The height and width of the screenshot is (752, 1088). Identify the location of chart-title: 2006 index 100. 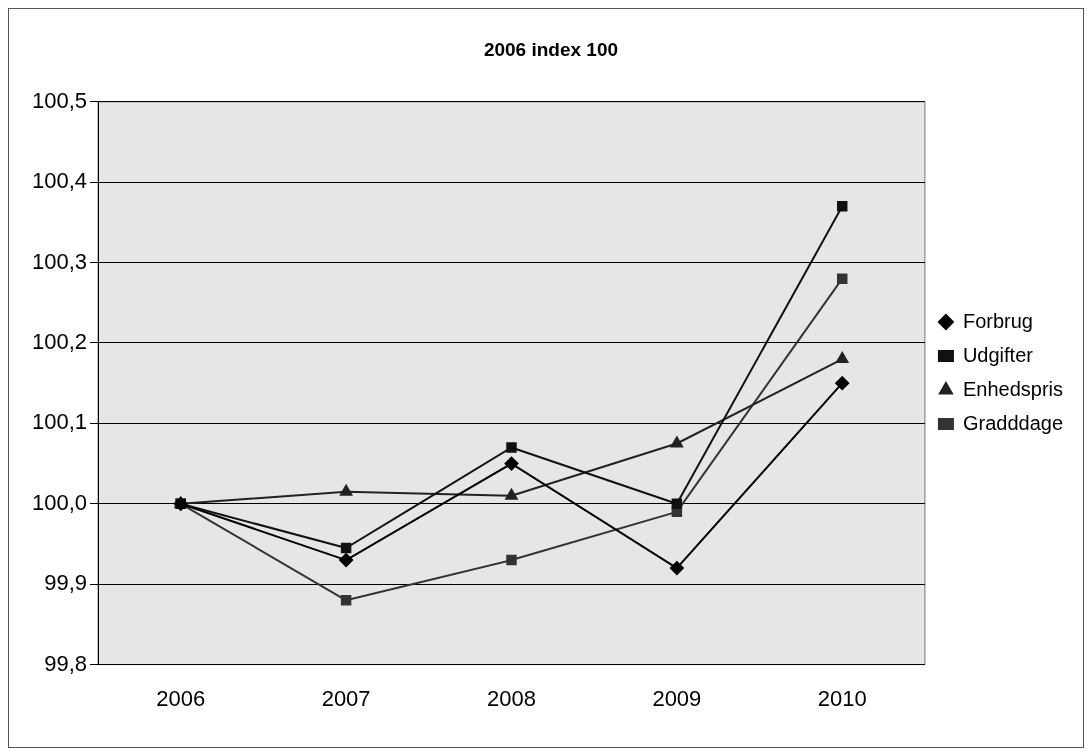
(551, 49).